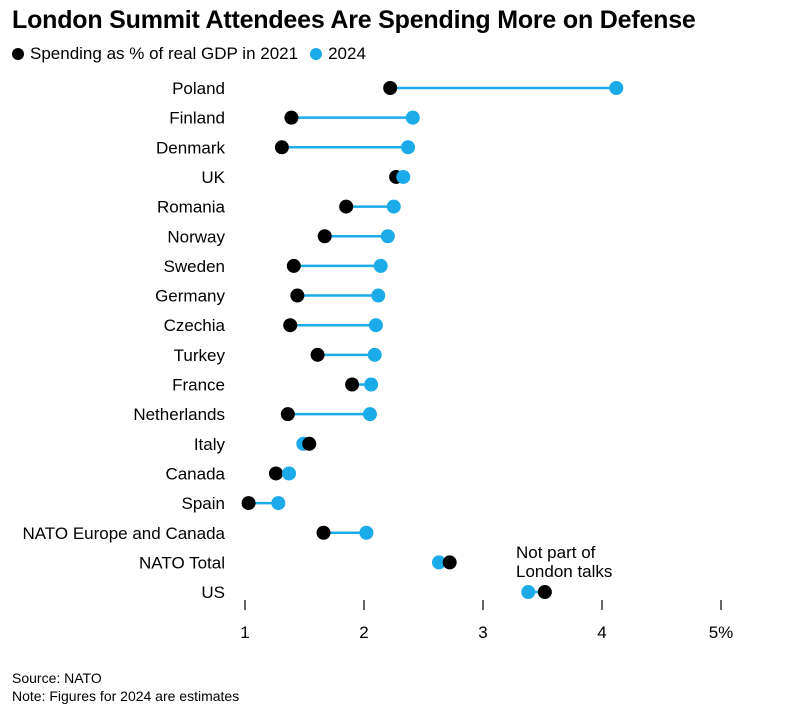 The width and height of the screenshot is (794, 715). Describe the element at coordinates (213, 592) in the screenshot. I see `category-label-us: US` at that location.